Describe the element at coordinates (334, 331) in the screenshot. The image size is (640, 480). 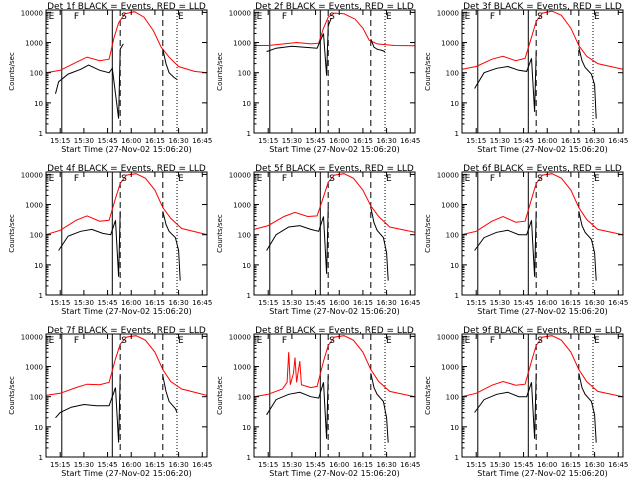
I see `panel-title: Det 8f BLACK = Events, RED = LLD` at that location.